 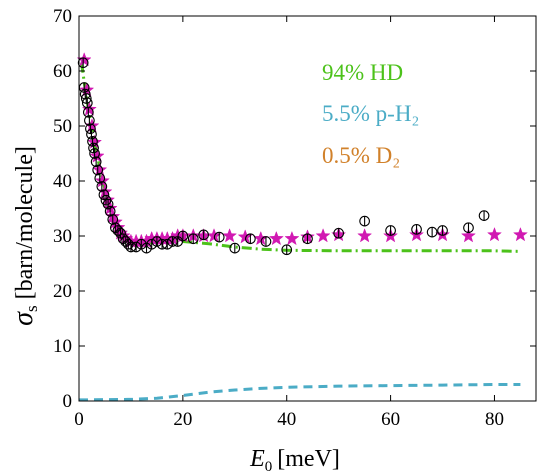 I want to click on y-axis-label-unit: [barn/molecule], so click(x=25, y=222).